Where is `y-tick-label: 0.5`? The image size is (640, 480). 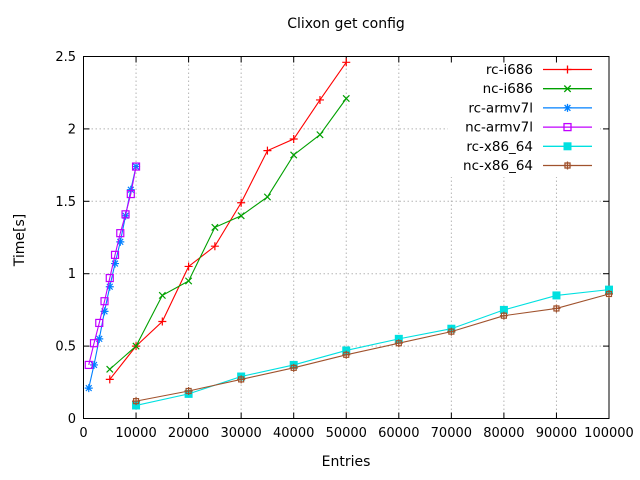 y-tick-label: 0.5 is located at coordinates (65, 347).